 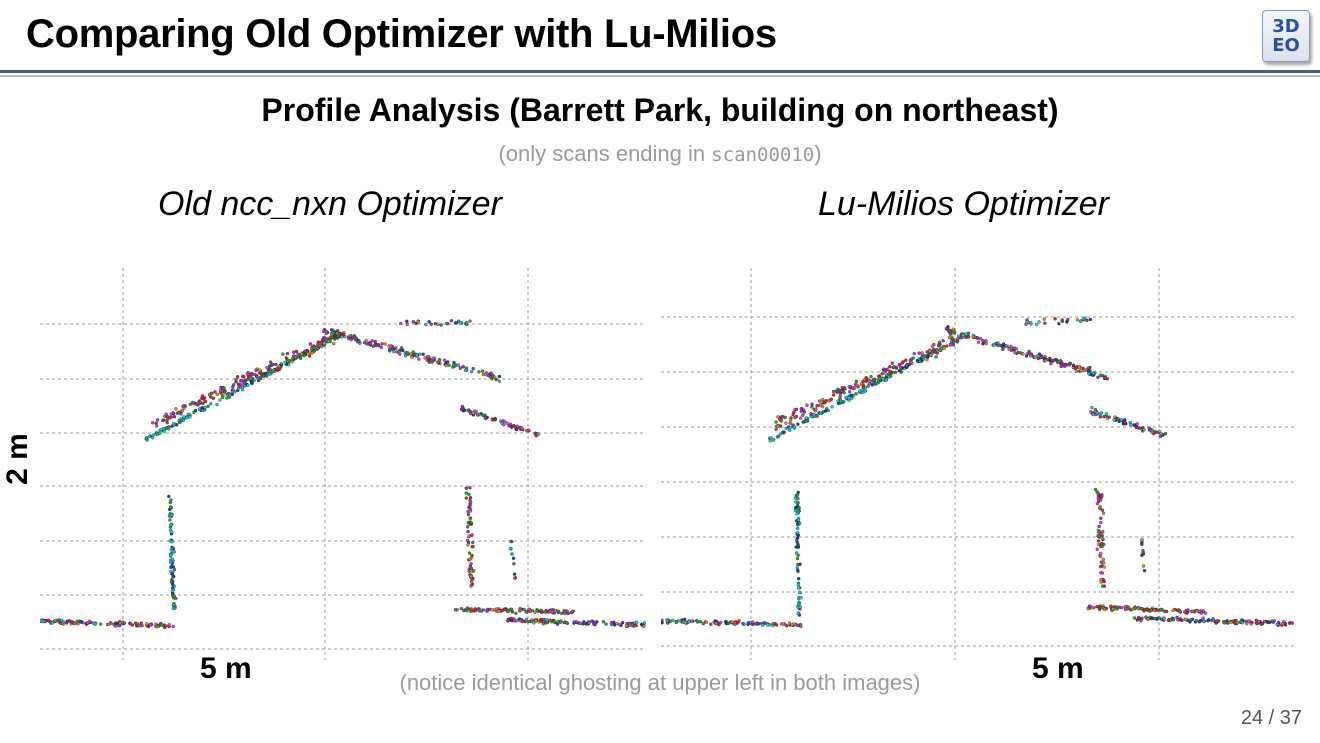 What do you see at coordinates (963, 204) in the screenshot?
I see `lu-milios-title: Lu-Milios Optimizer` at bounding box center [963, 204].